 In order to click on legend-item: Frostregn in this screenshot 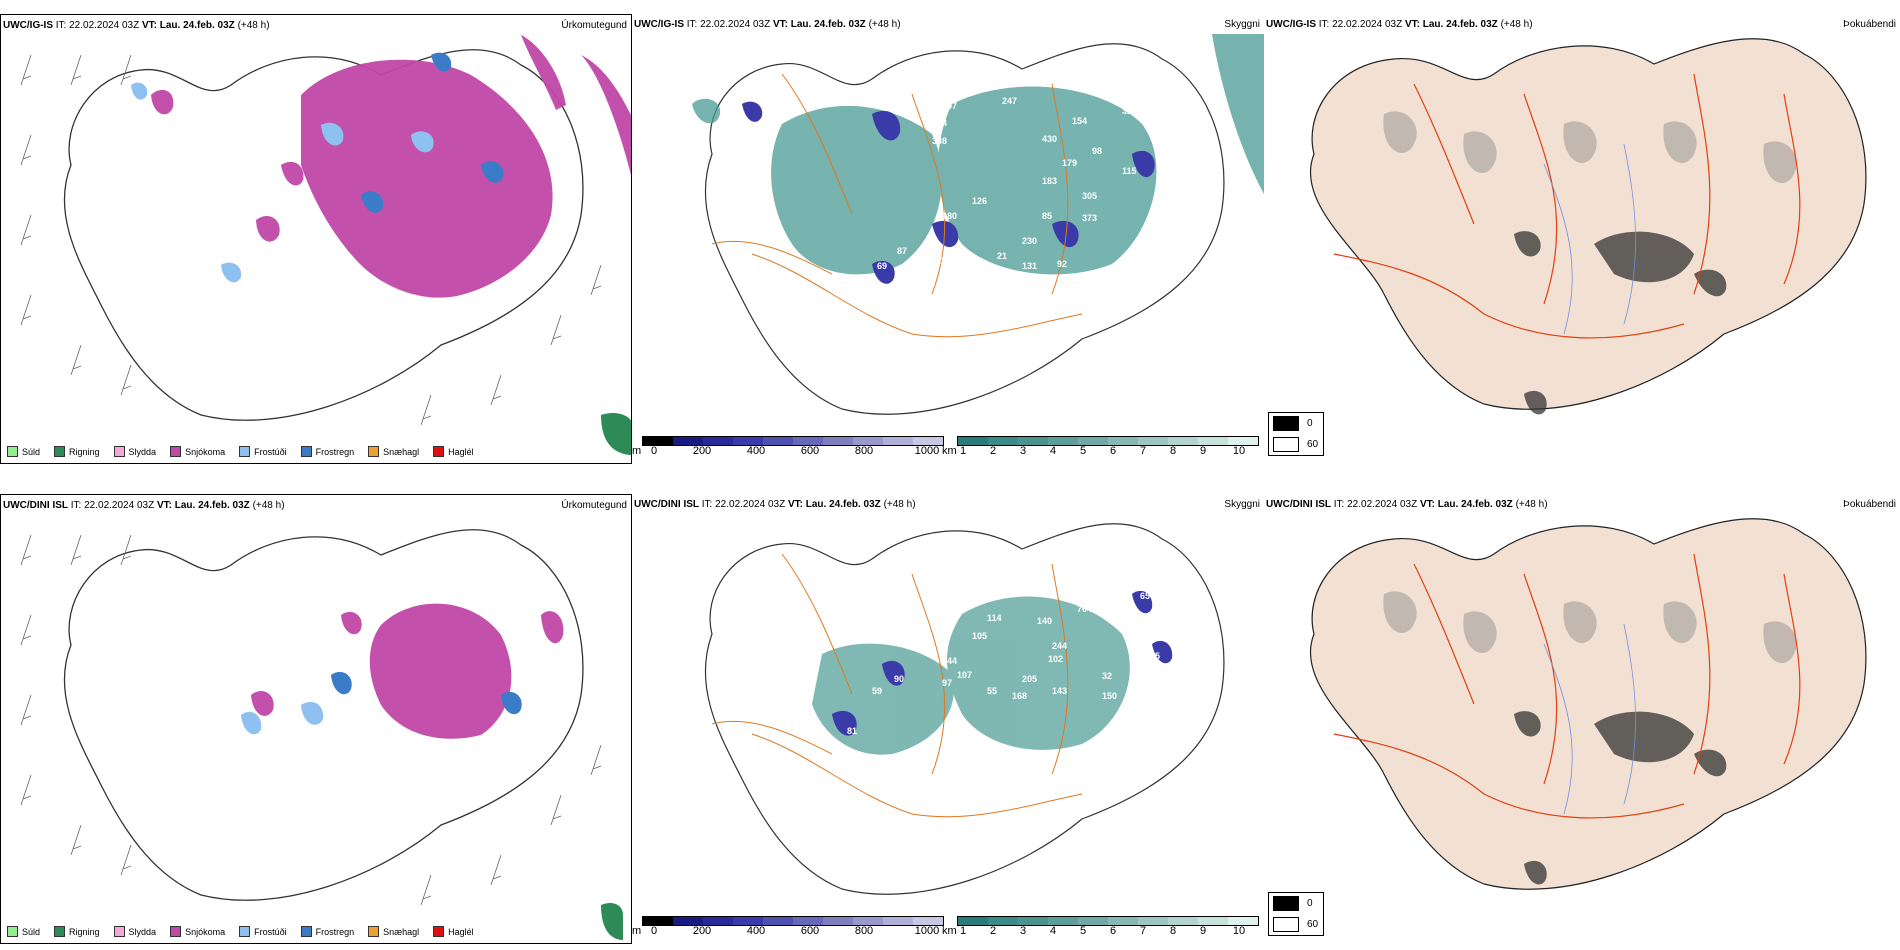, I will do `click(327, 931)`.